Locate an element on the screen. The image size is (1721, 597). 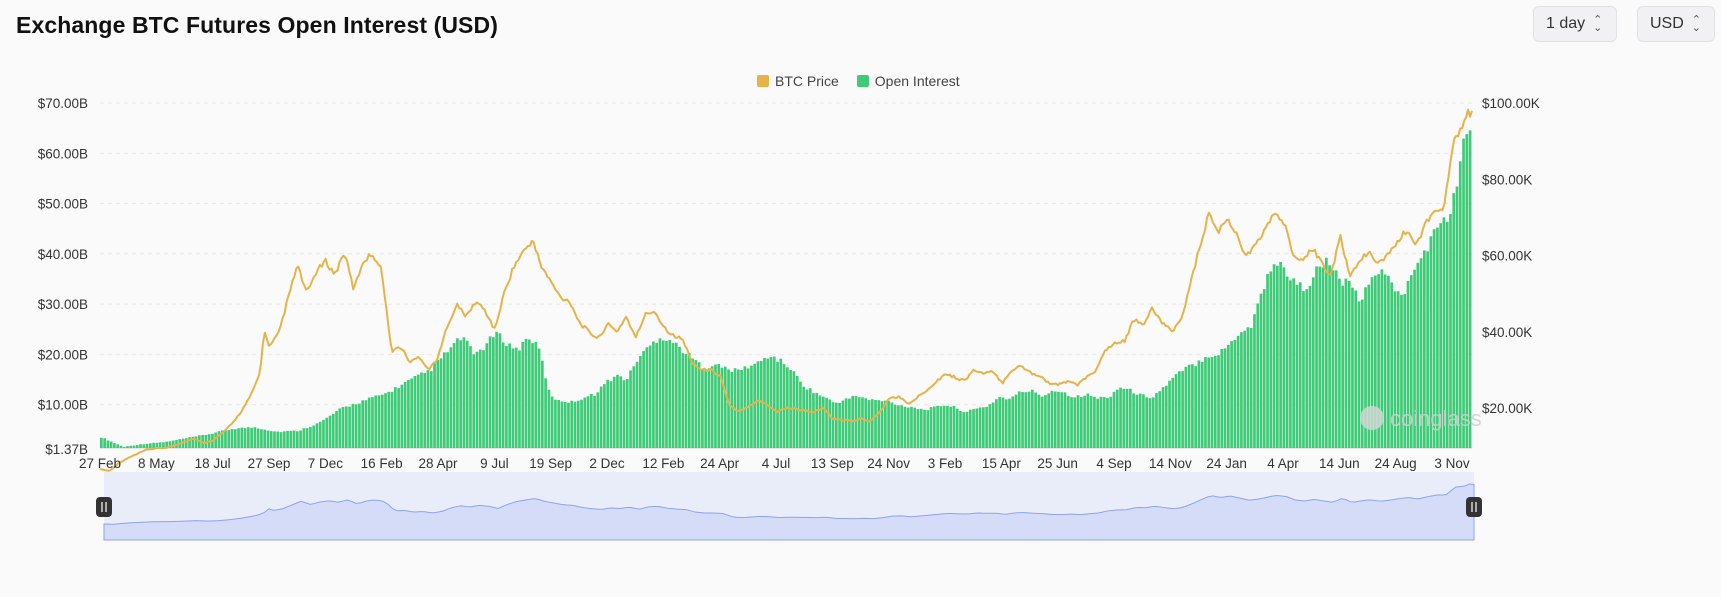
legend-item-btc-price: BTC Price is located at coordinates (798, 81).